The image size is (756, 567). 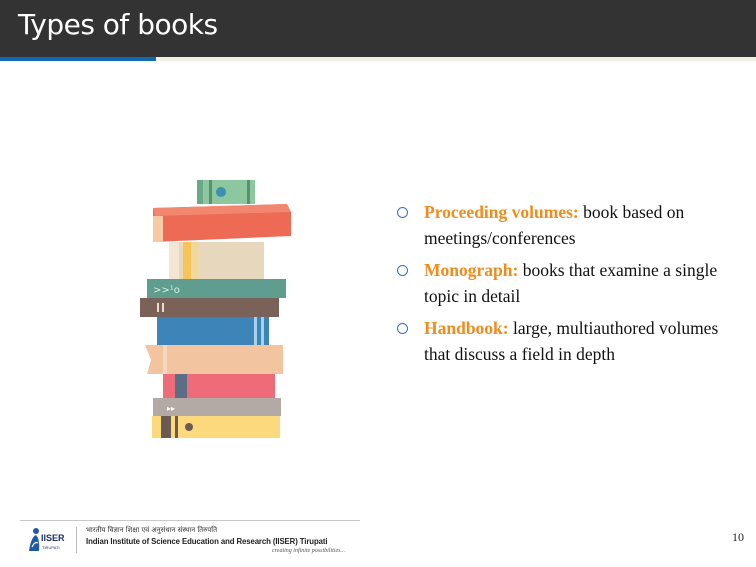 I want to click on title-accent-light, so click(x=456, y=59).